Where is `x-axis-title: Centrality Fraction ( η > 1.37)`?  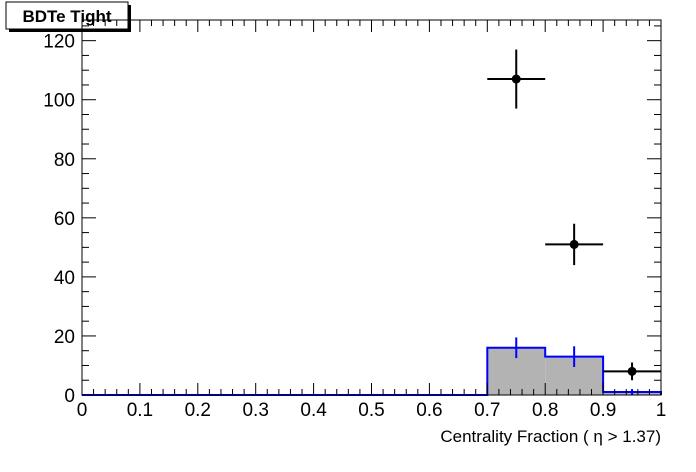
x-axis-title: Centrality Fraction ( η > 1.37) is located at coordinates (550, 436).